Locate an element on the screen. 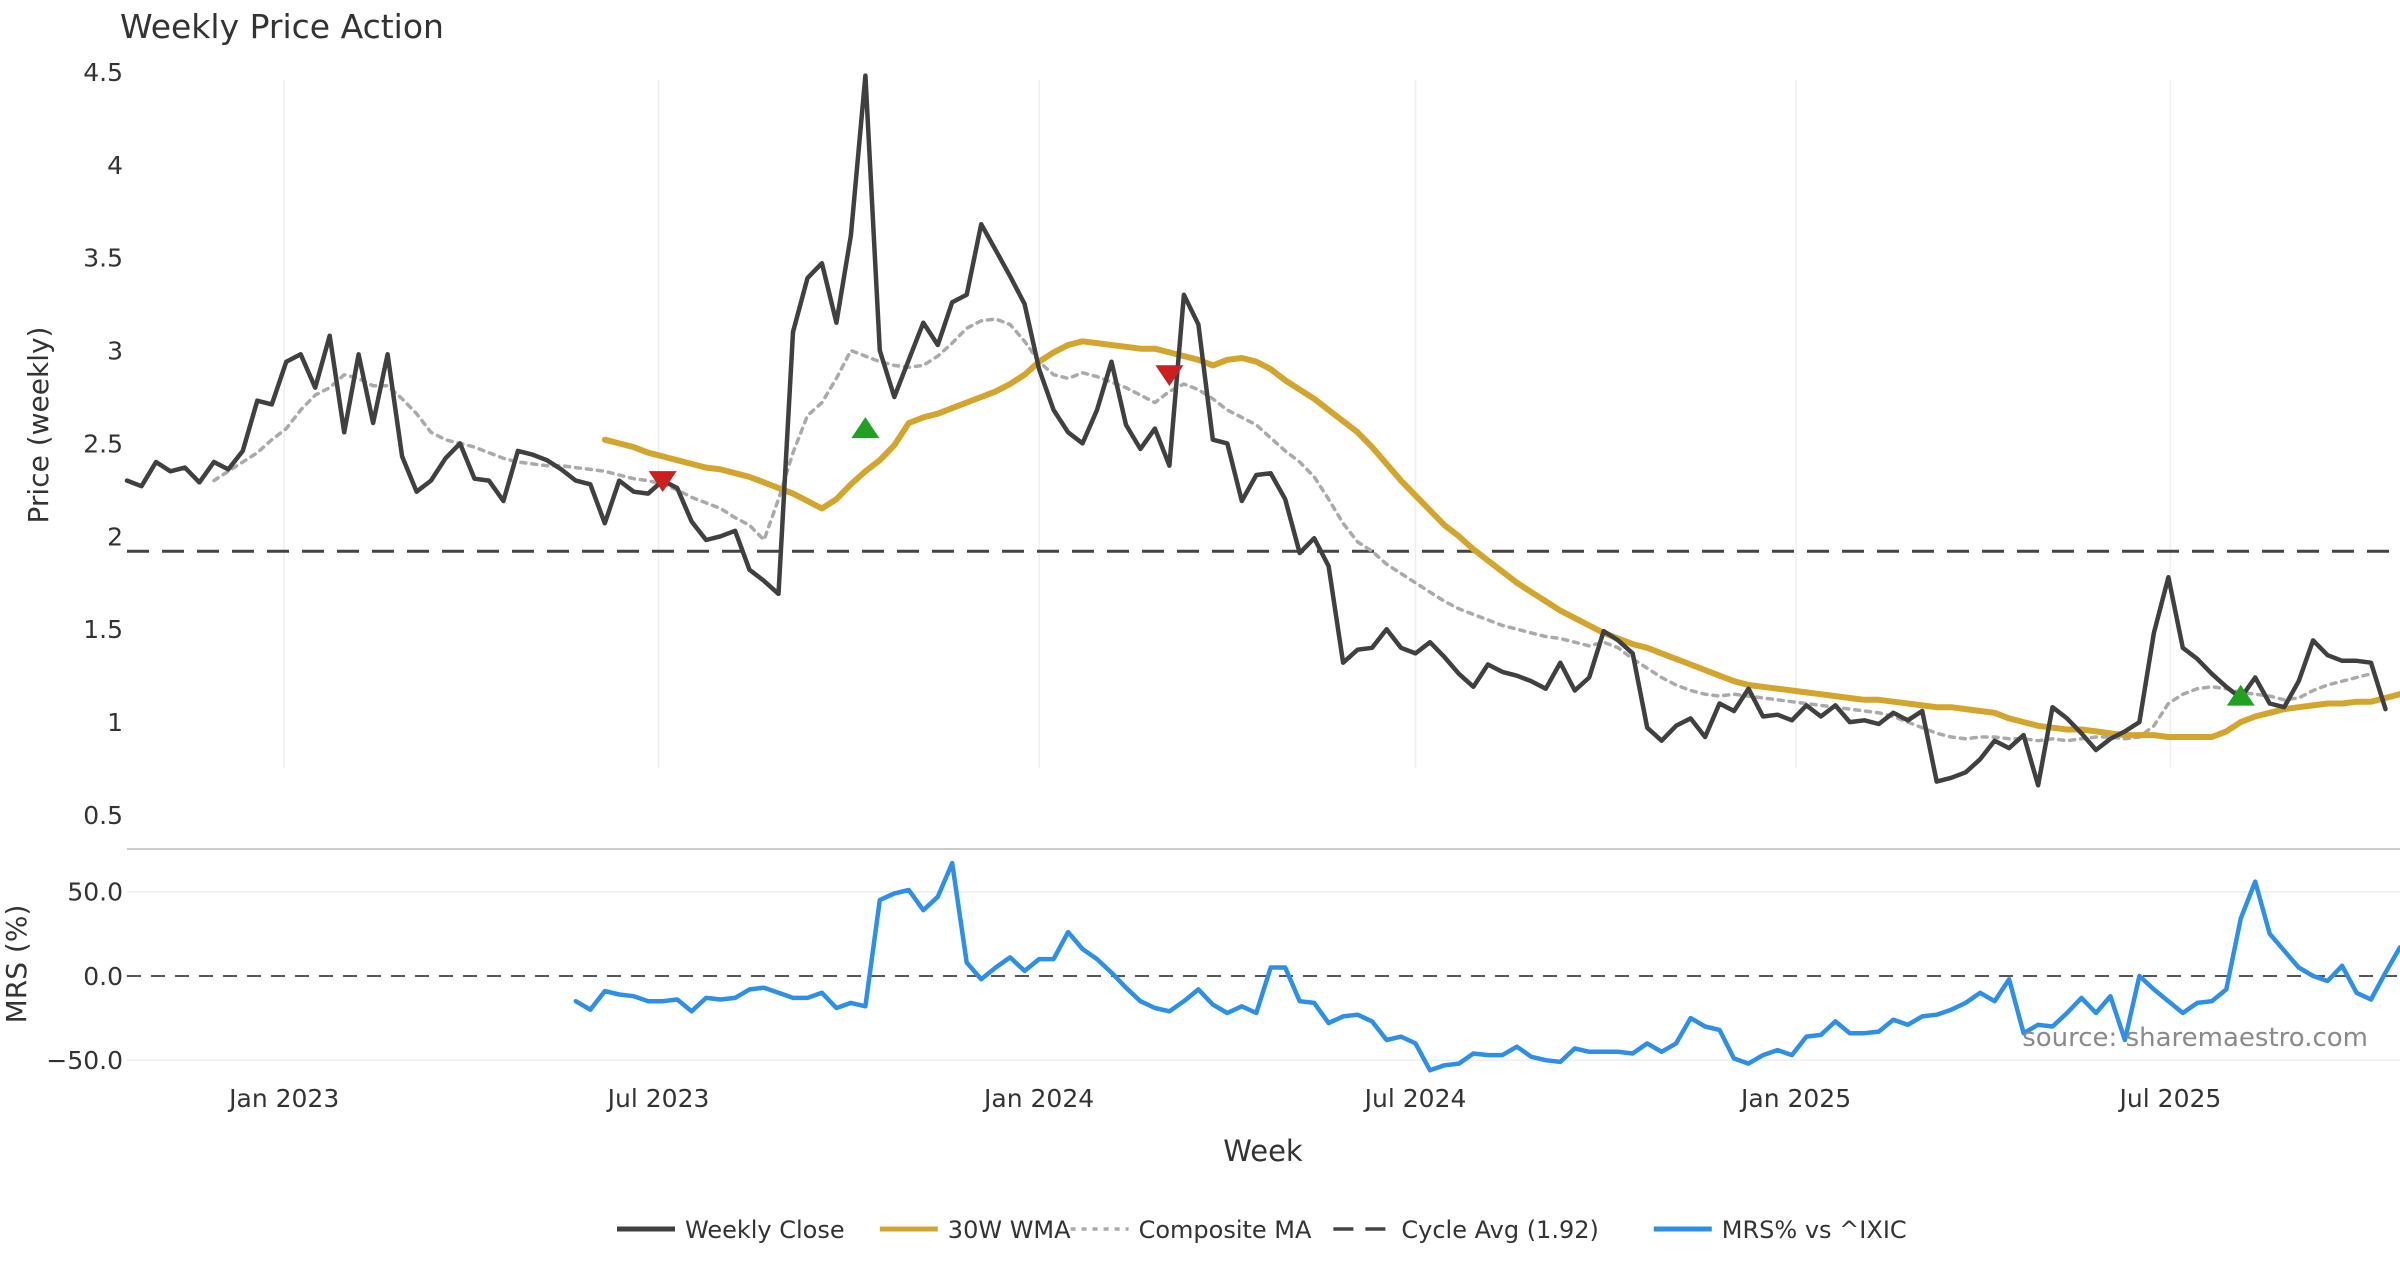 The image size is (2400, 1264). top-y-tick-label: 3.5 is located at coordinates (103, 258).